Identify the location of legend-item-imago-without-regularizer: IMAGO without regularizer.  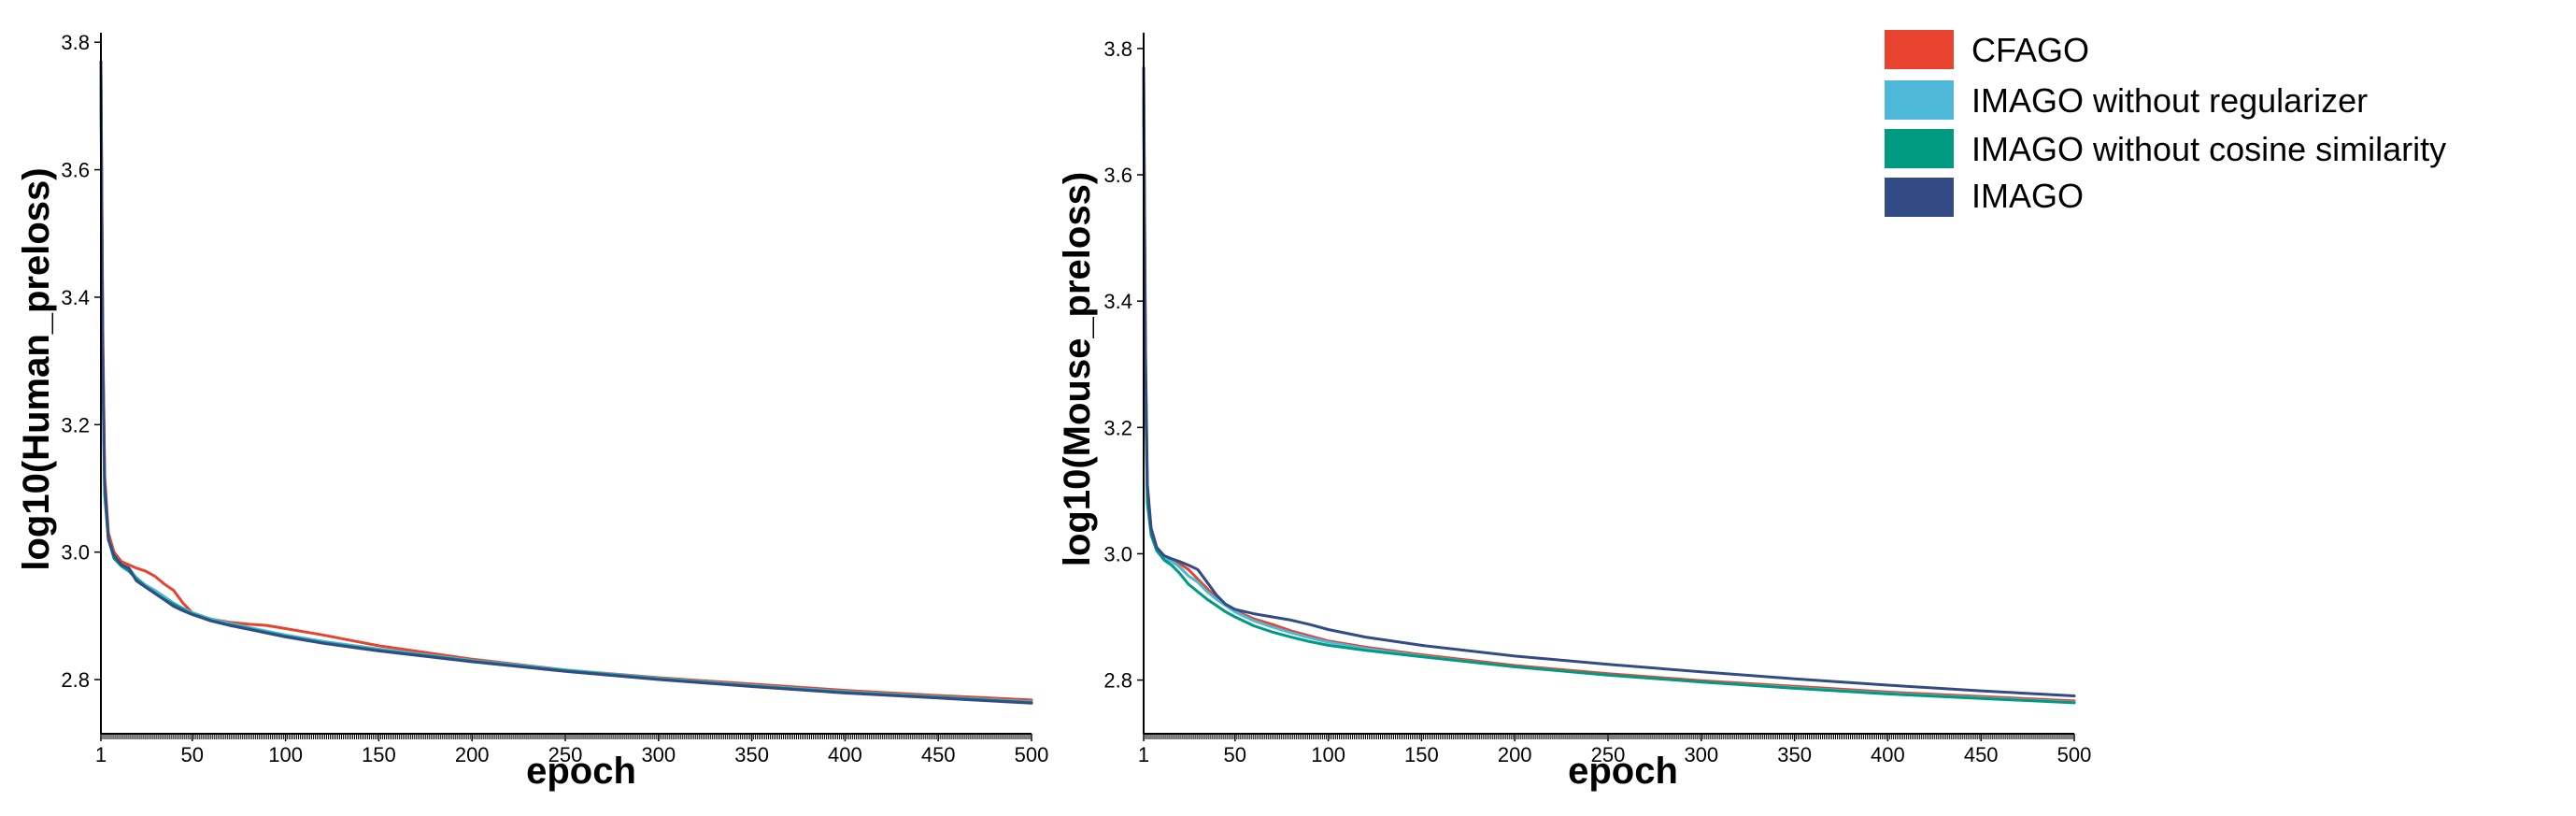
(2126, 100).